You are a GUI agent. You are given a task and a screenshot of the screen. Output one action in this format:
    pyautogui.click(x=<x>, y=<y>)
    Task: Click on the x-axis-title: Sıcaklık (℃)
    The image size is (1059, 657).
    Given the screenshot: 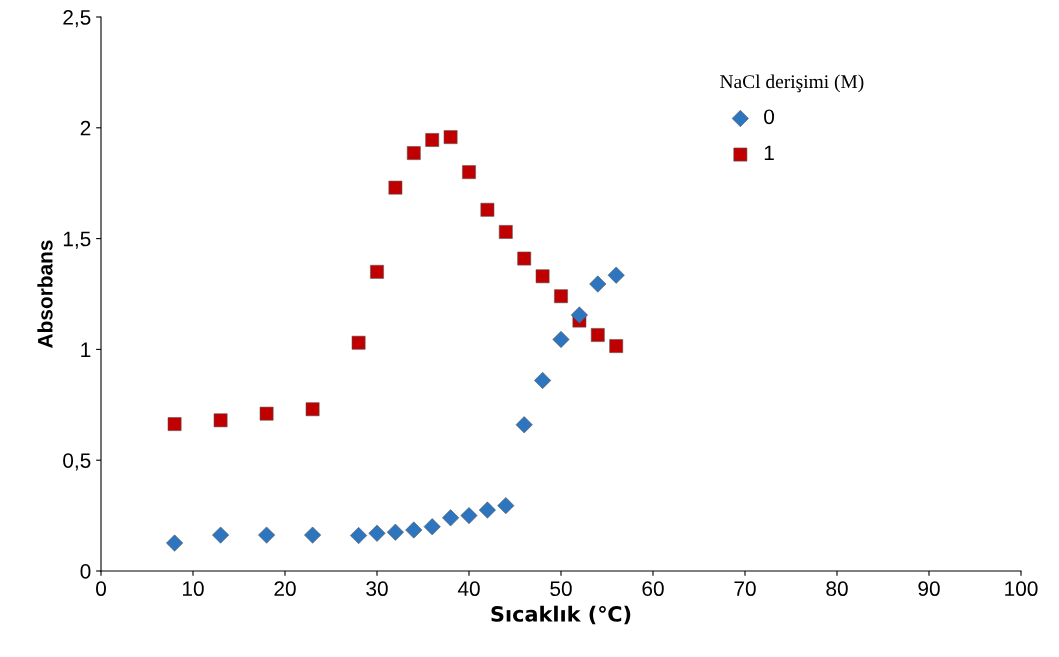 What is the action you would take?
    pyautogui.click(x=561, y=615)
    